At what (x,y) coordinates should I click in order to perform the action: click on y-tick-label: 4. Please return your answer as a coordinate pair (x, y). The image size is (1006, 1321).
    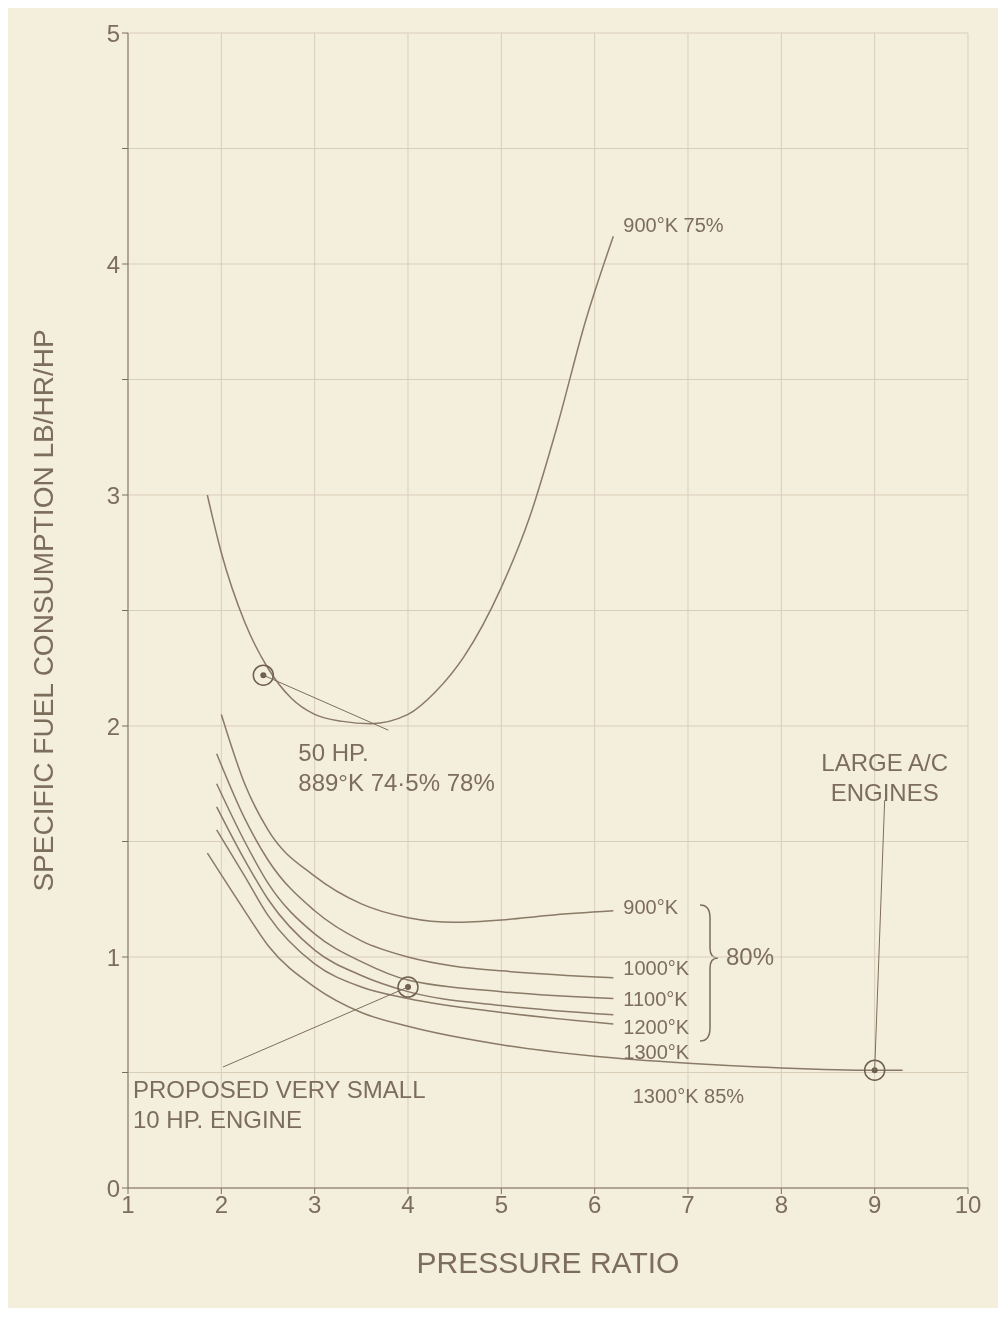
    Looking at the image, I should click on (113, 264).